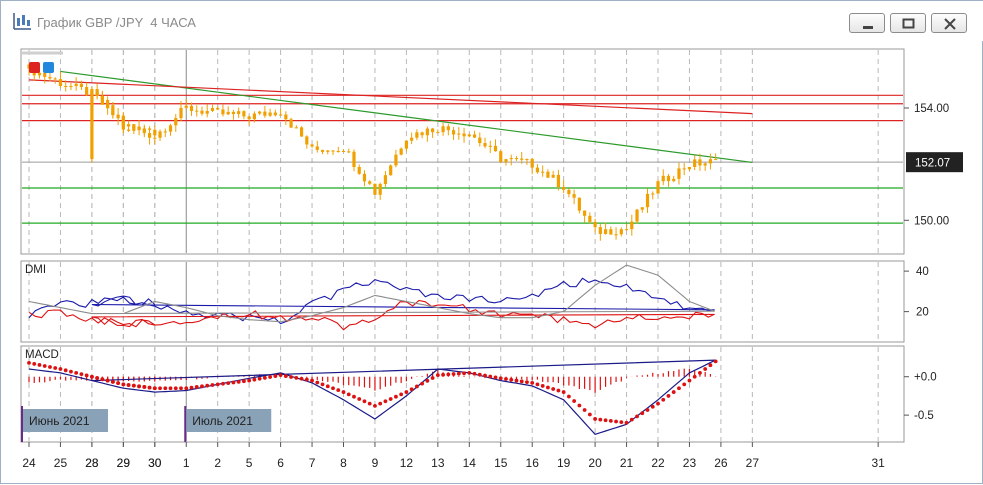 Image resolution: width=983 pixels, height=485 pixels. What do you see at coordinates (922, 272) in the screenshot?
I see `dmi-tick-label: 40` at bounding box center [922, 272].